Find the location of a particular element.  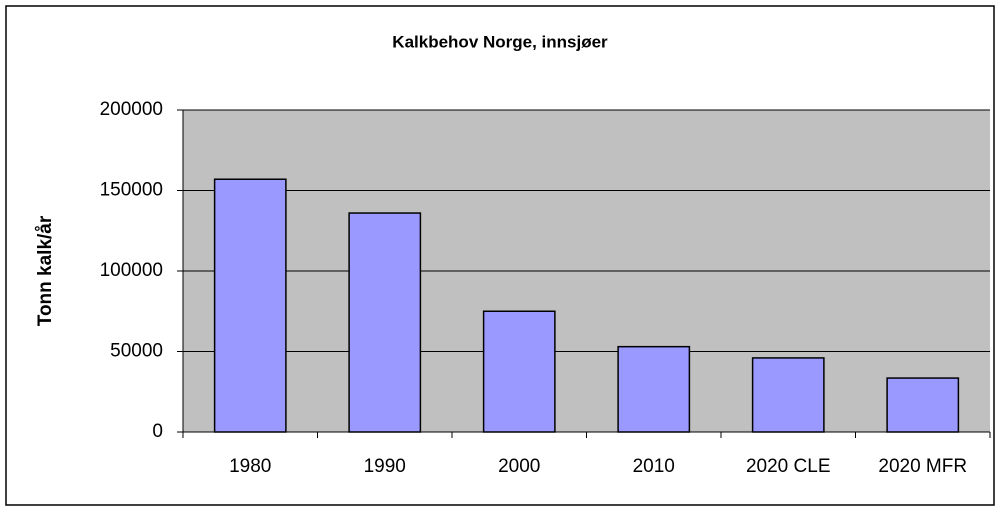

y-tick-label: 200000 is located at coordinates (131, 109).